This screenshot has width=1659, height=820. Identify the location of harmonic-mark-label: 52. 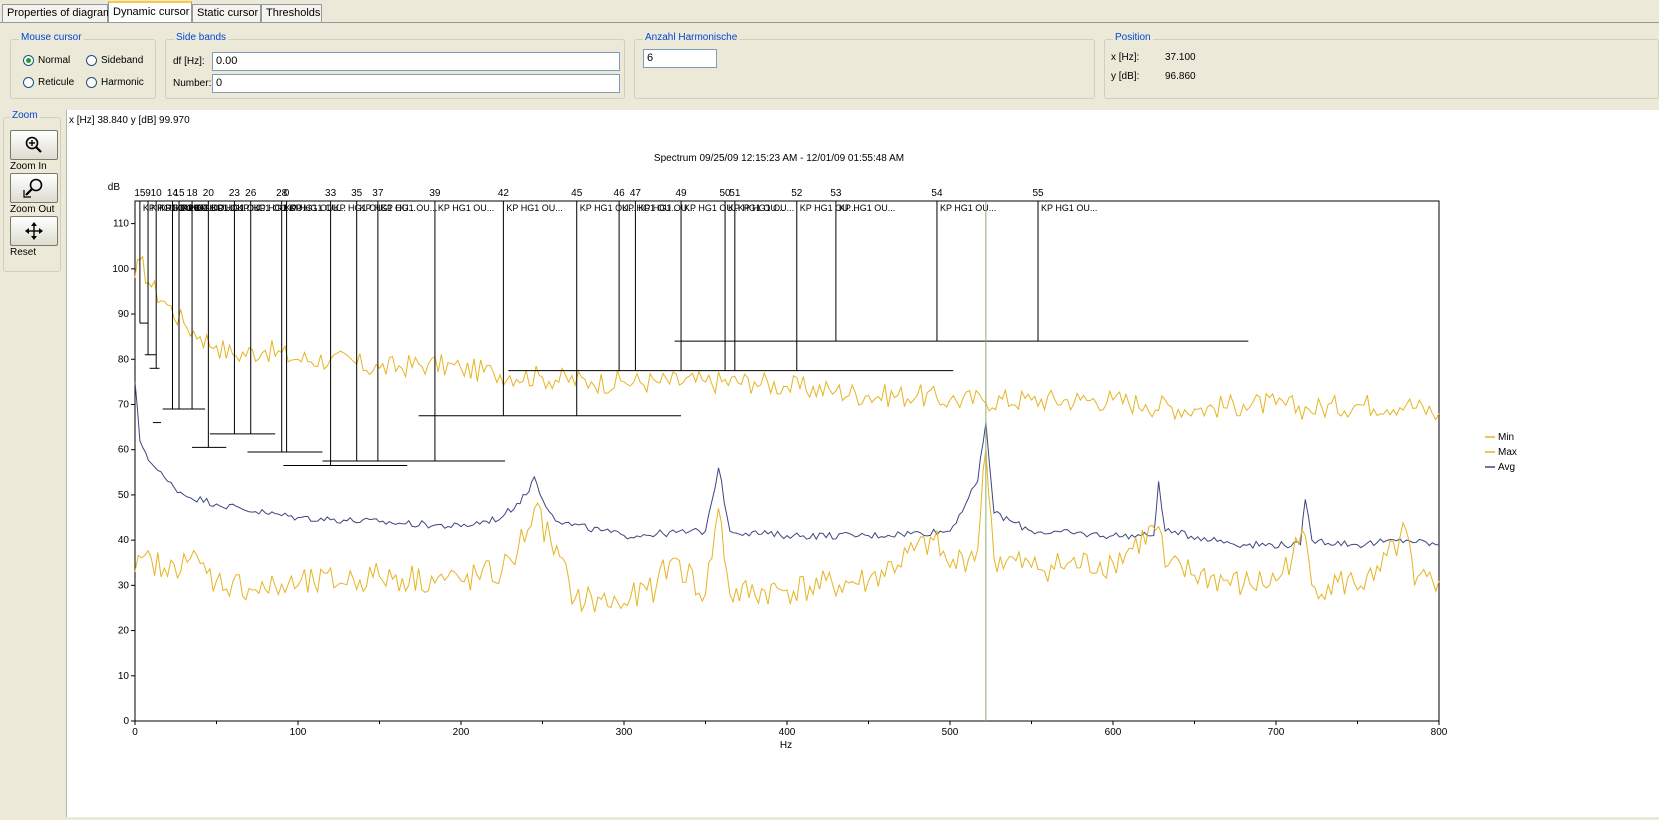
(797, 193).